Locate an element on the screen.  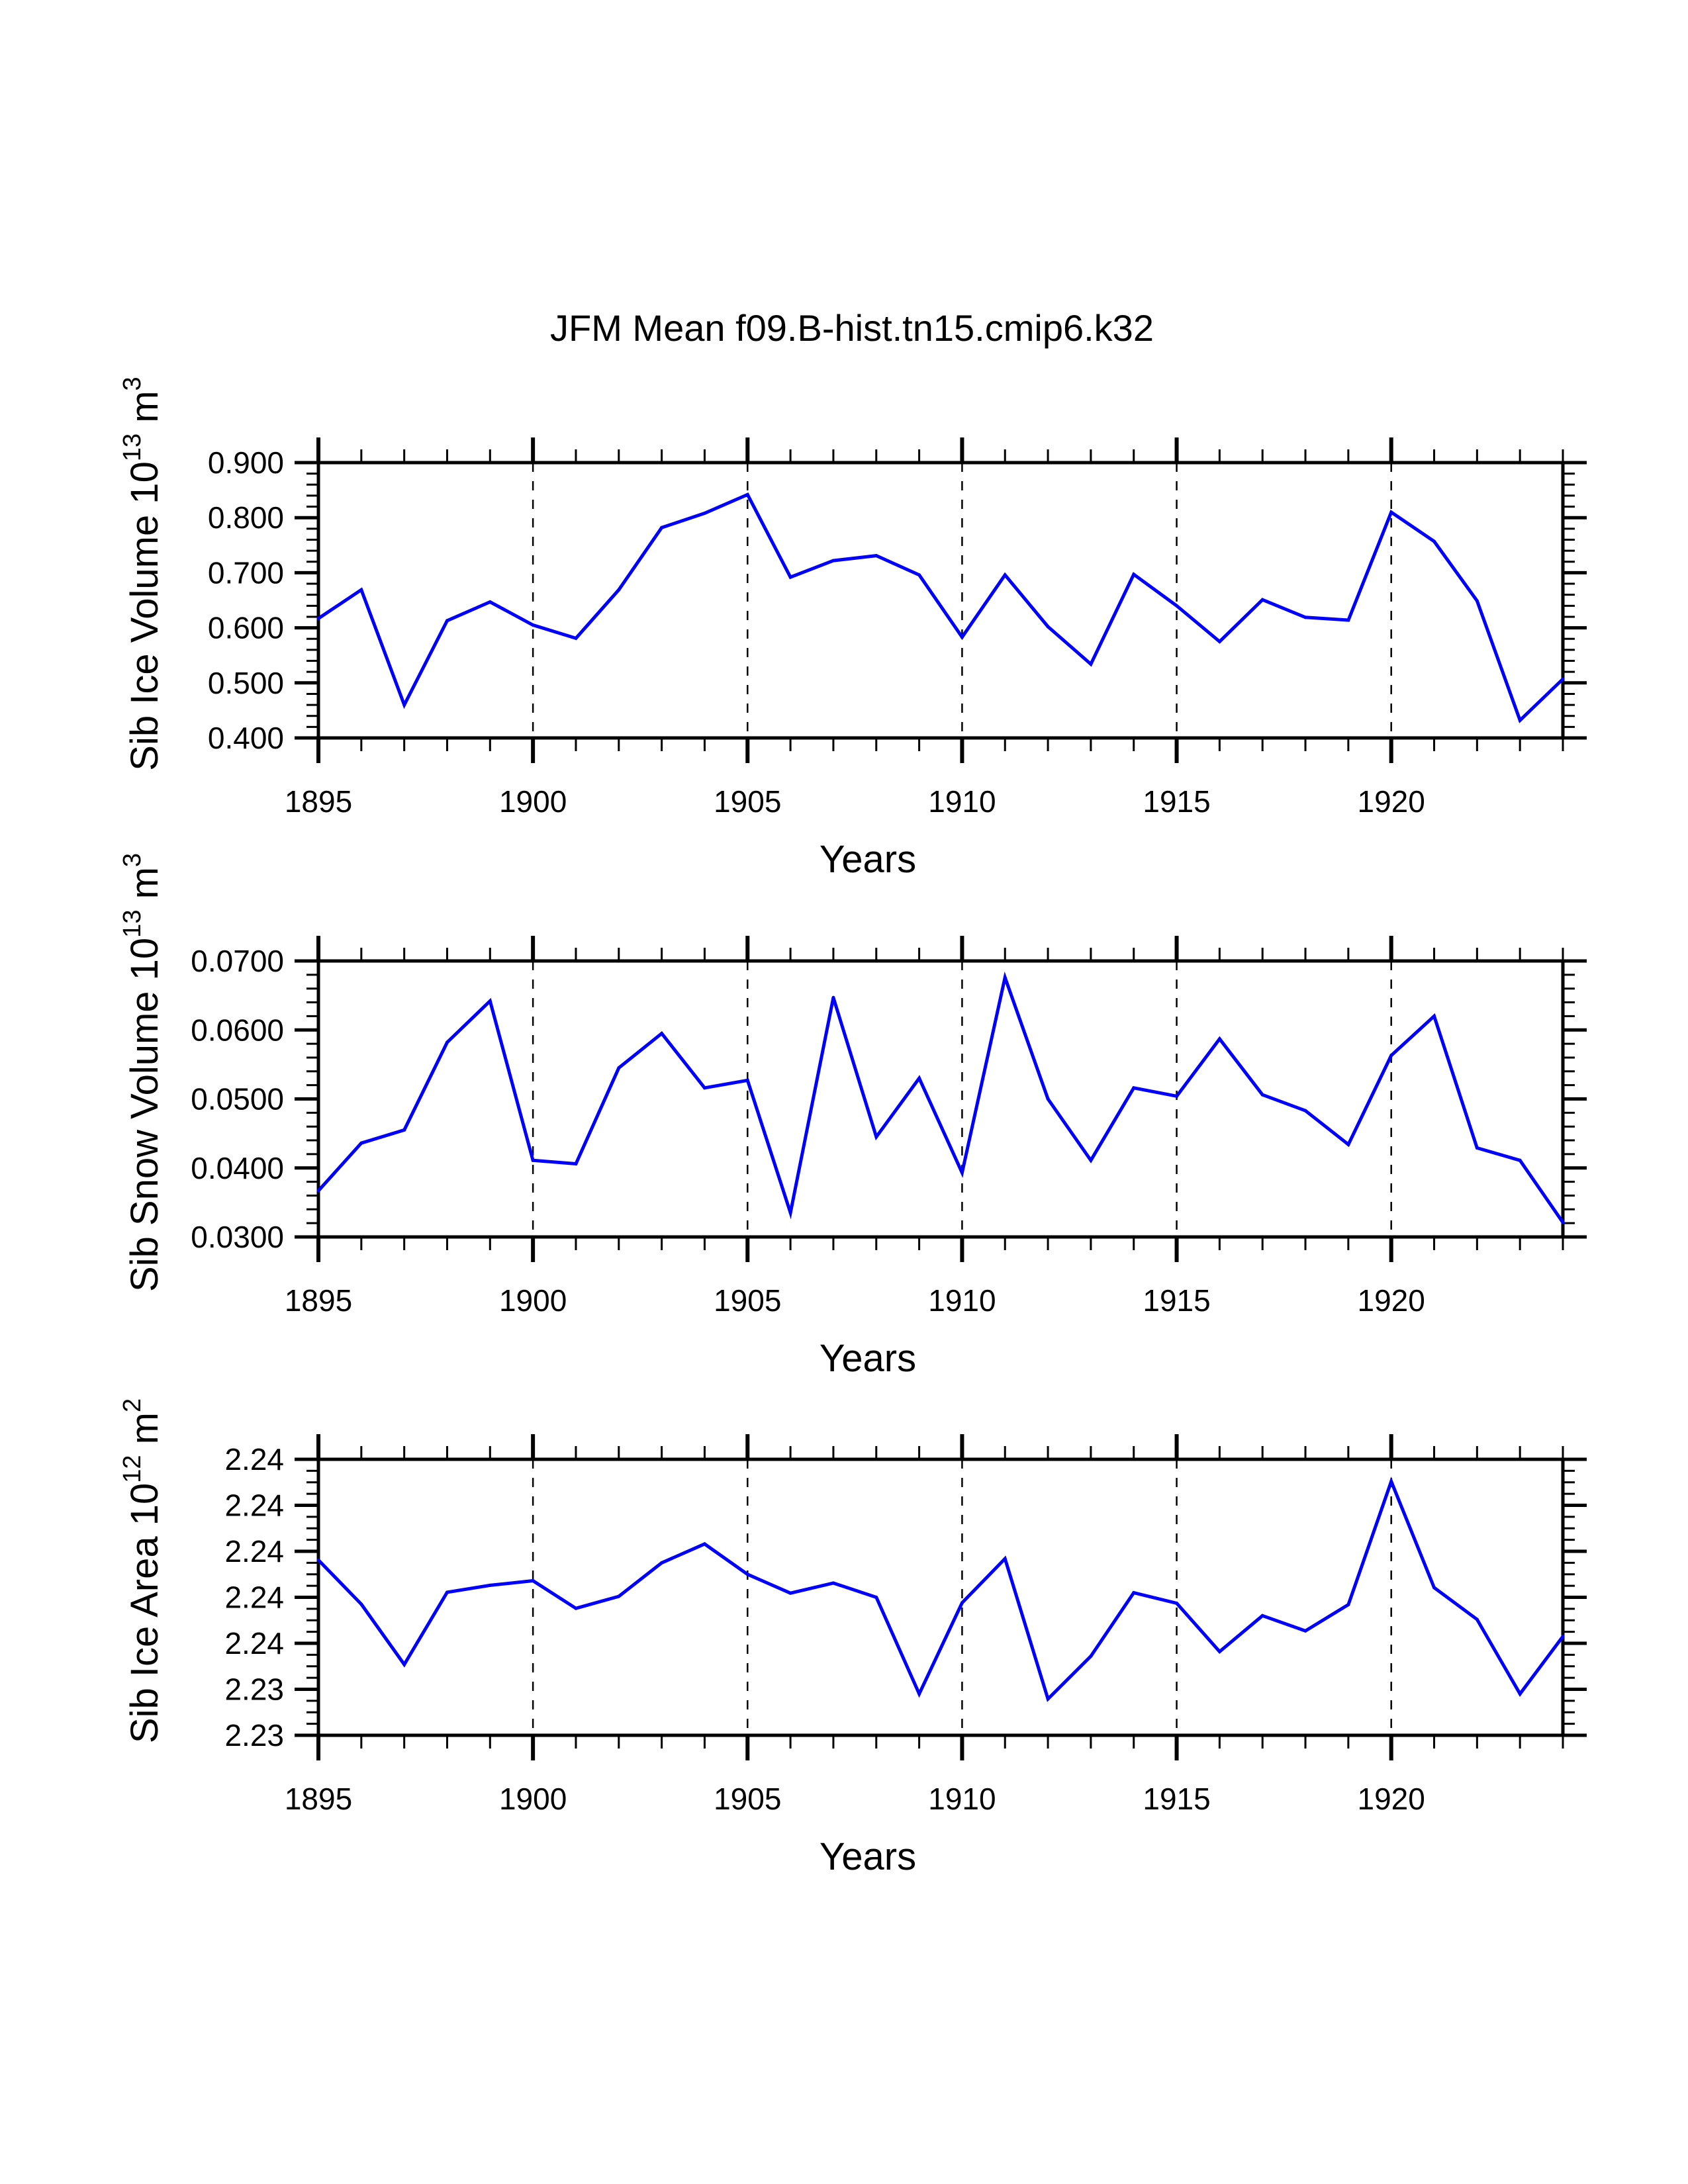
y-tick-label: 0.700 is located at coordinates (246, 572).